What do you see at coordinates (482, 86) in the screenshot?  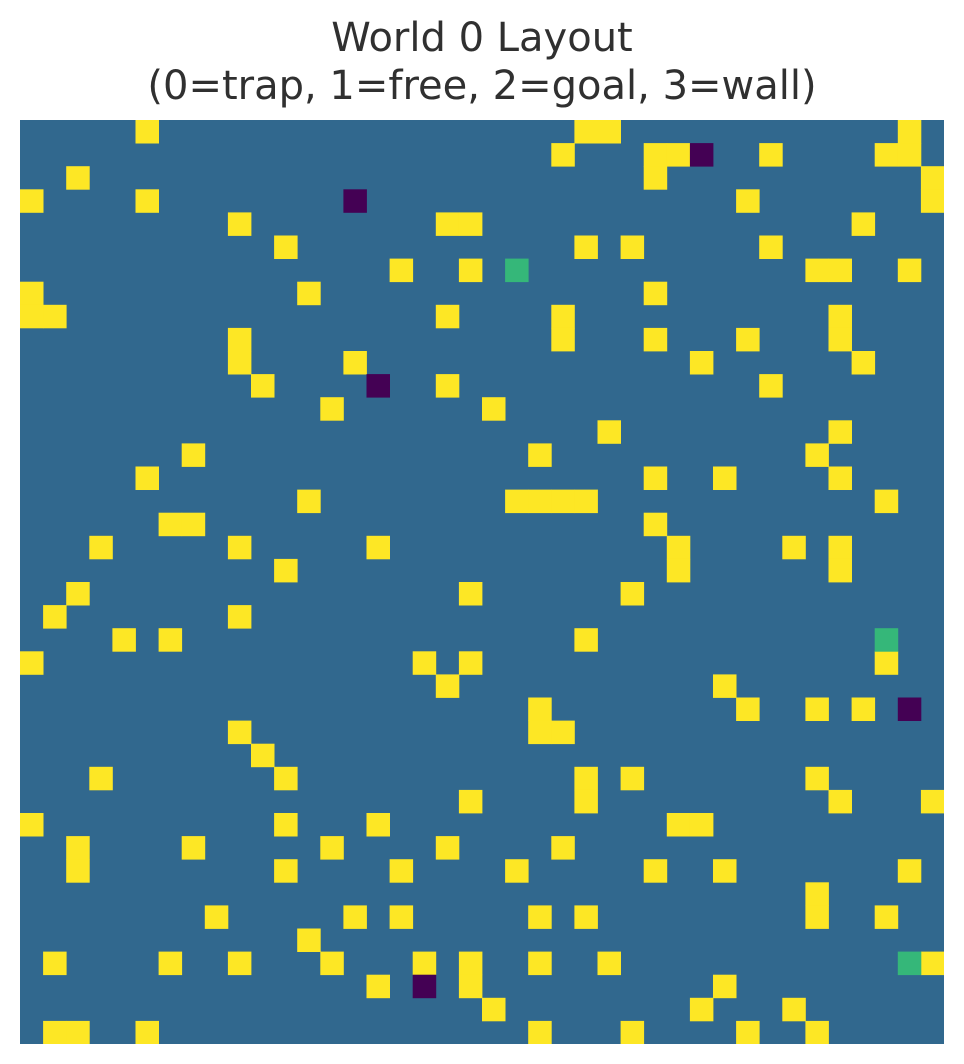 I see `chart-subtitle: (0=trap, 1=free, 2=goal, 3=wall)` at bounding box center [482, 86].